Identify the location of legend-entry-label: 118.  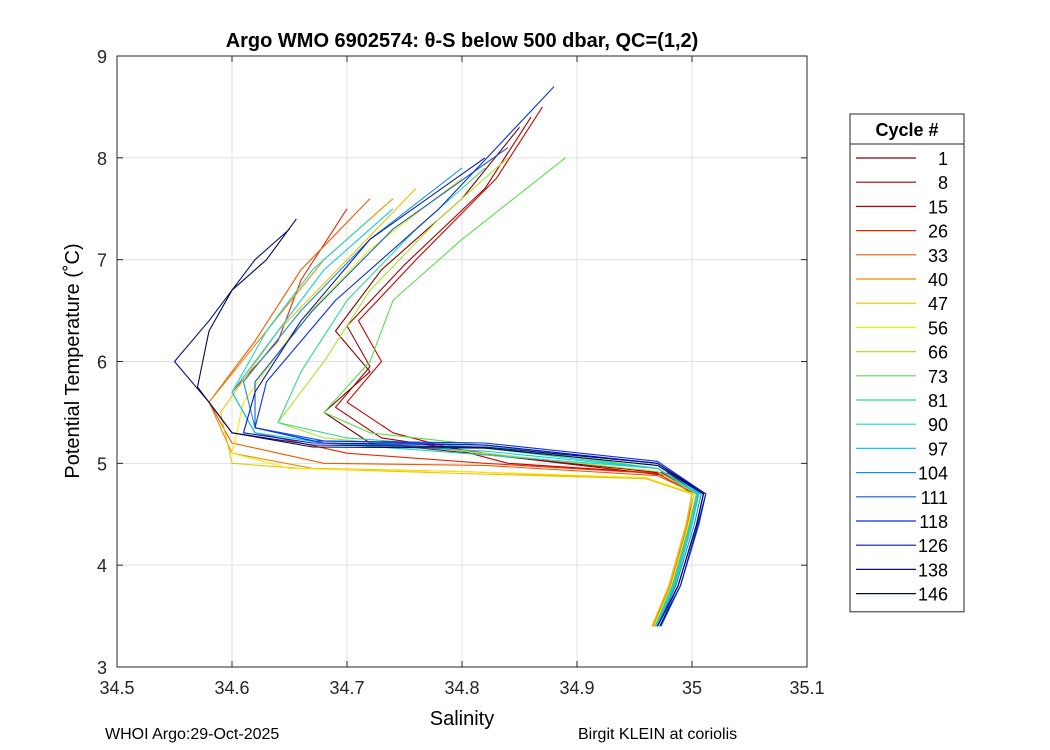
(933, 522).